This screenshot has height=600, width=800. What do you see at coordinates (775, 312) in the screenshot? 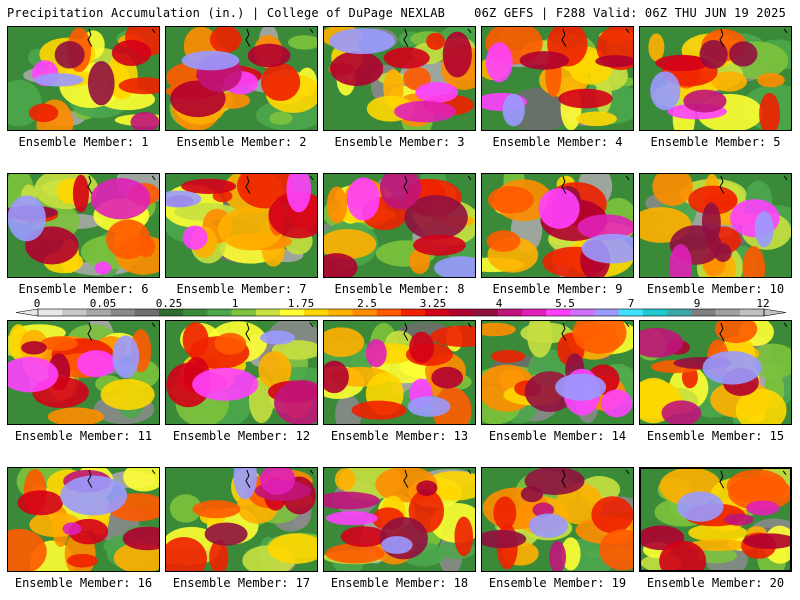
I see `colorbar-max-arrow` at bounding box center [775, 312].